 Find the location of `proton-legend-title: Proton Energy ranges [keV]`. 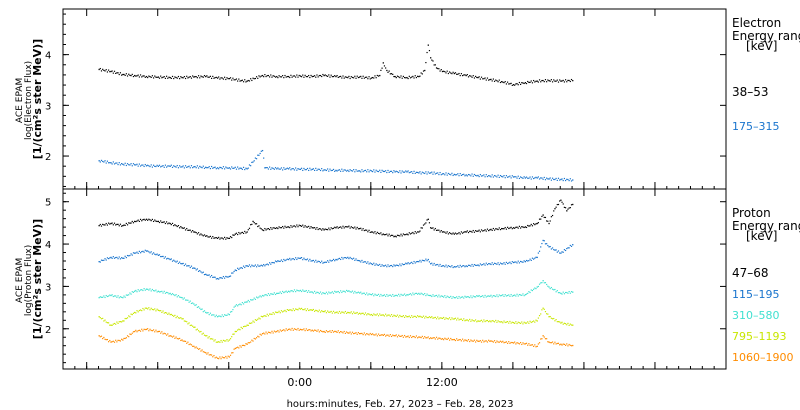

proton-legend-title: Proton Energy ranges [keV] is located at coordinates (766, 224).